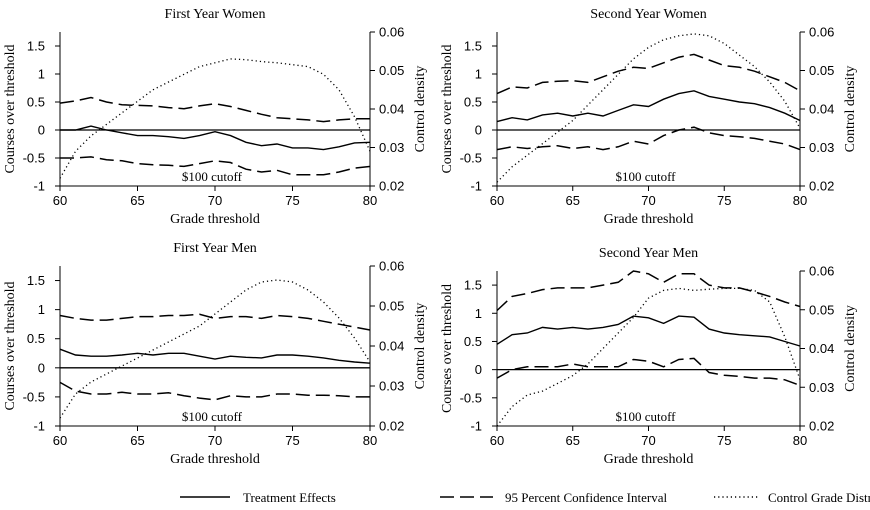  Describe the element at coordinates (215, 14) in the screenshot. I see `chart-title: First Year Women` at that location.